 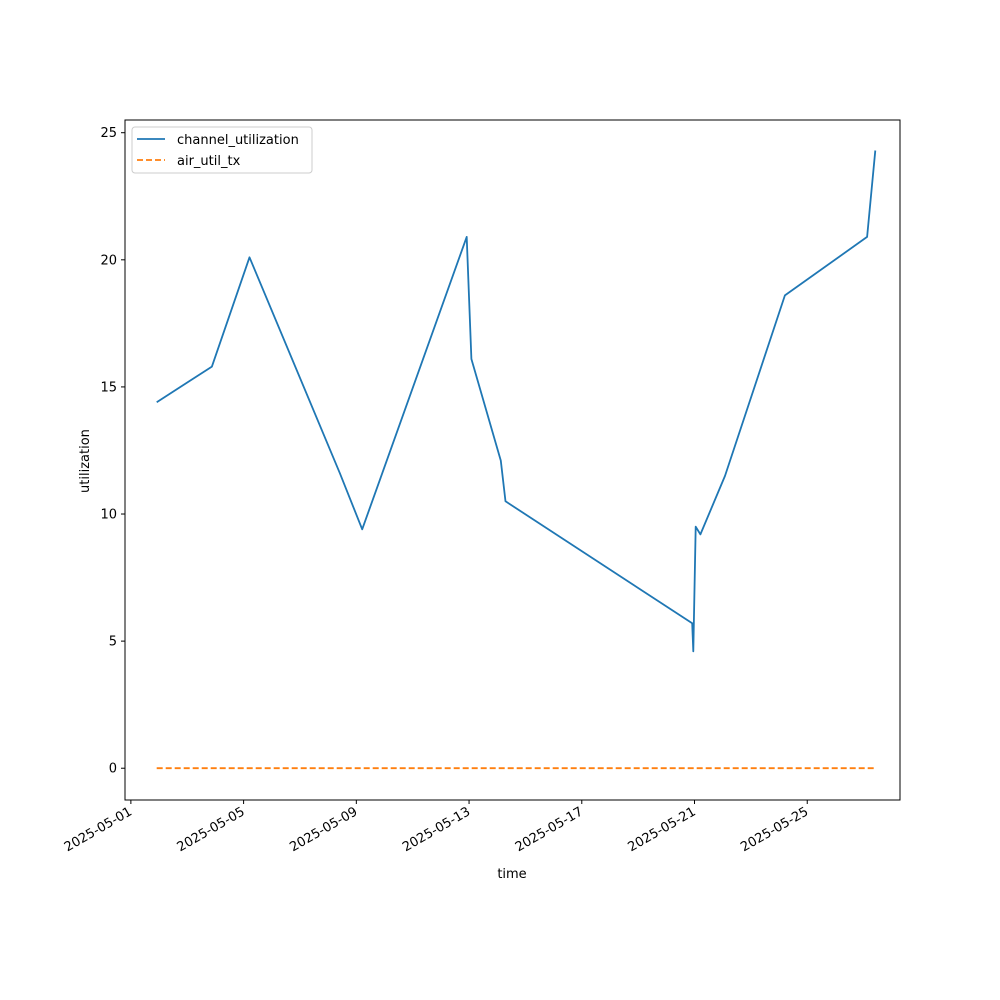 What do you see at coordinates (511, 874) in the screenshot?
I see `x-axis-label: time` at bounding box center [511, 874].